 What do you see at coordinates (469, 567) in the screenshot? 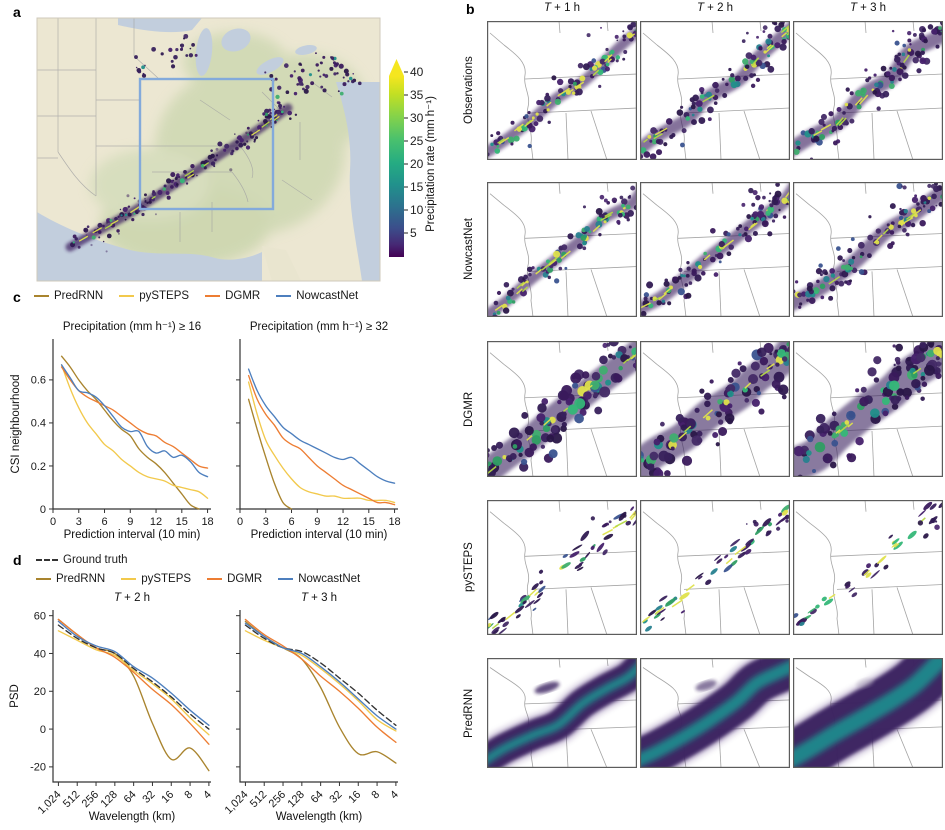
I see `row-label-pysteps: pySTEPS` at bounding box center [469, 567].